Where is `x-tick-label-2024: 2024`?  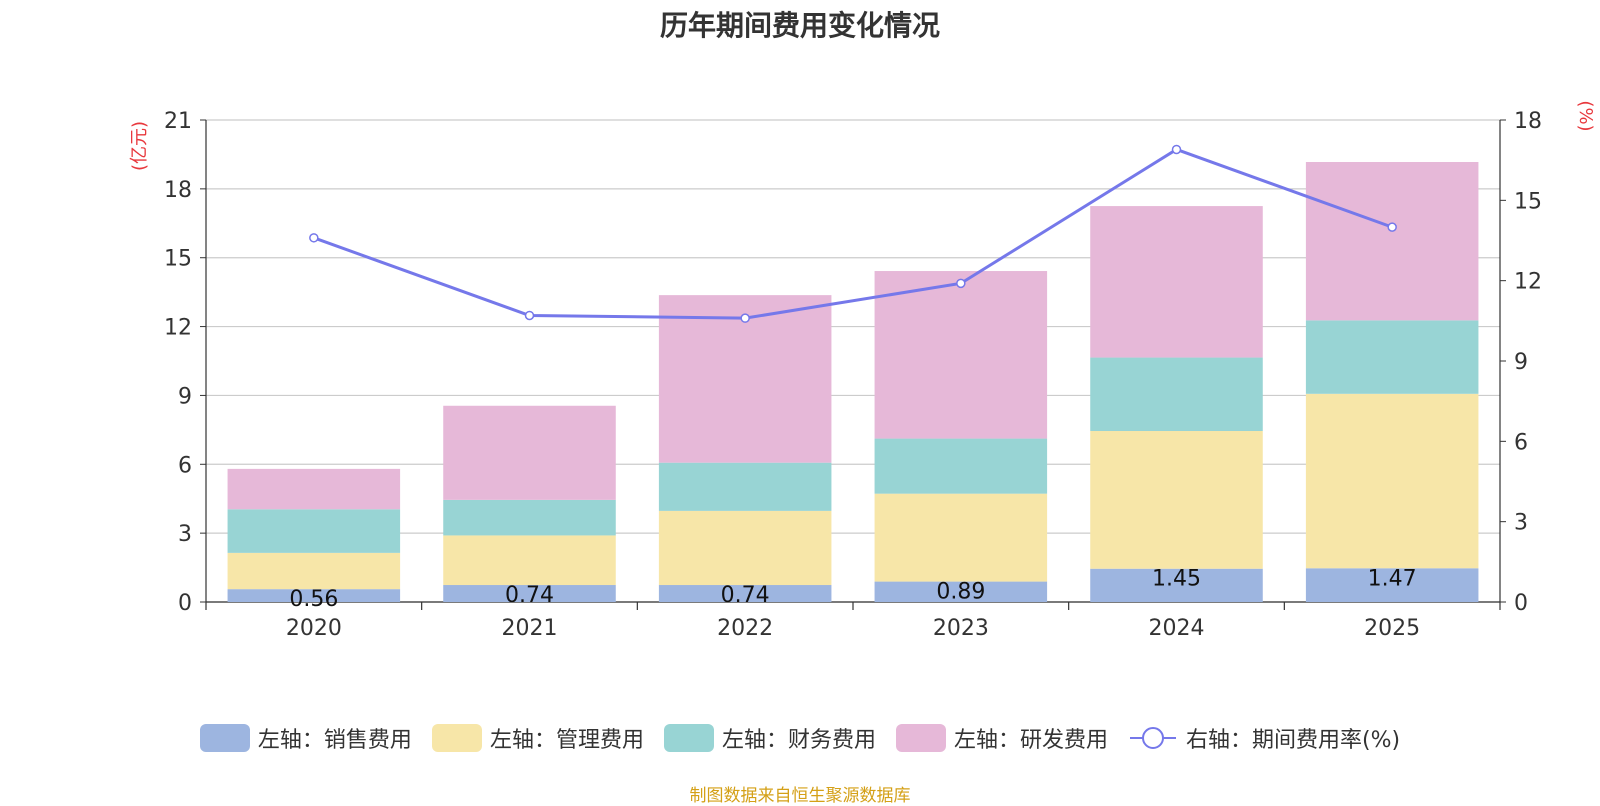 x-tick-label-2024: 2024 is located at coordinates (1177, 628).